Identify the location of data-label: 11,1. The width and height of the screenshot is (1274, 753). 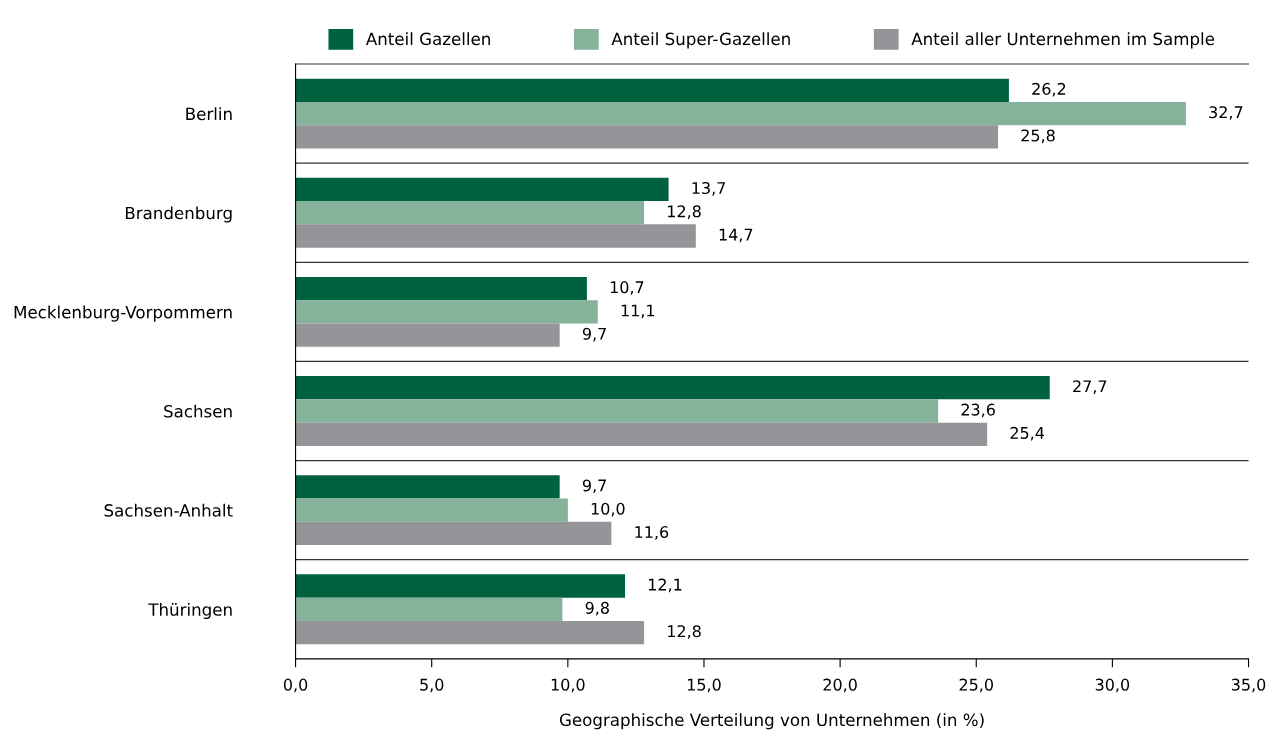
(638, 311).